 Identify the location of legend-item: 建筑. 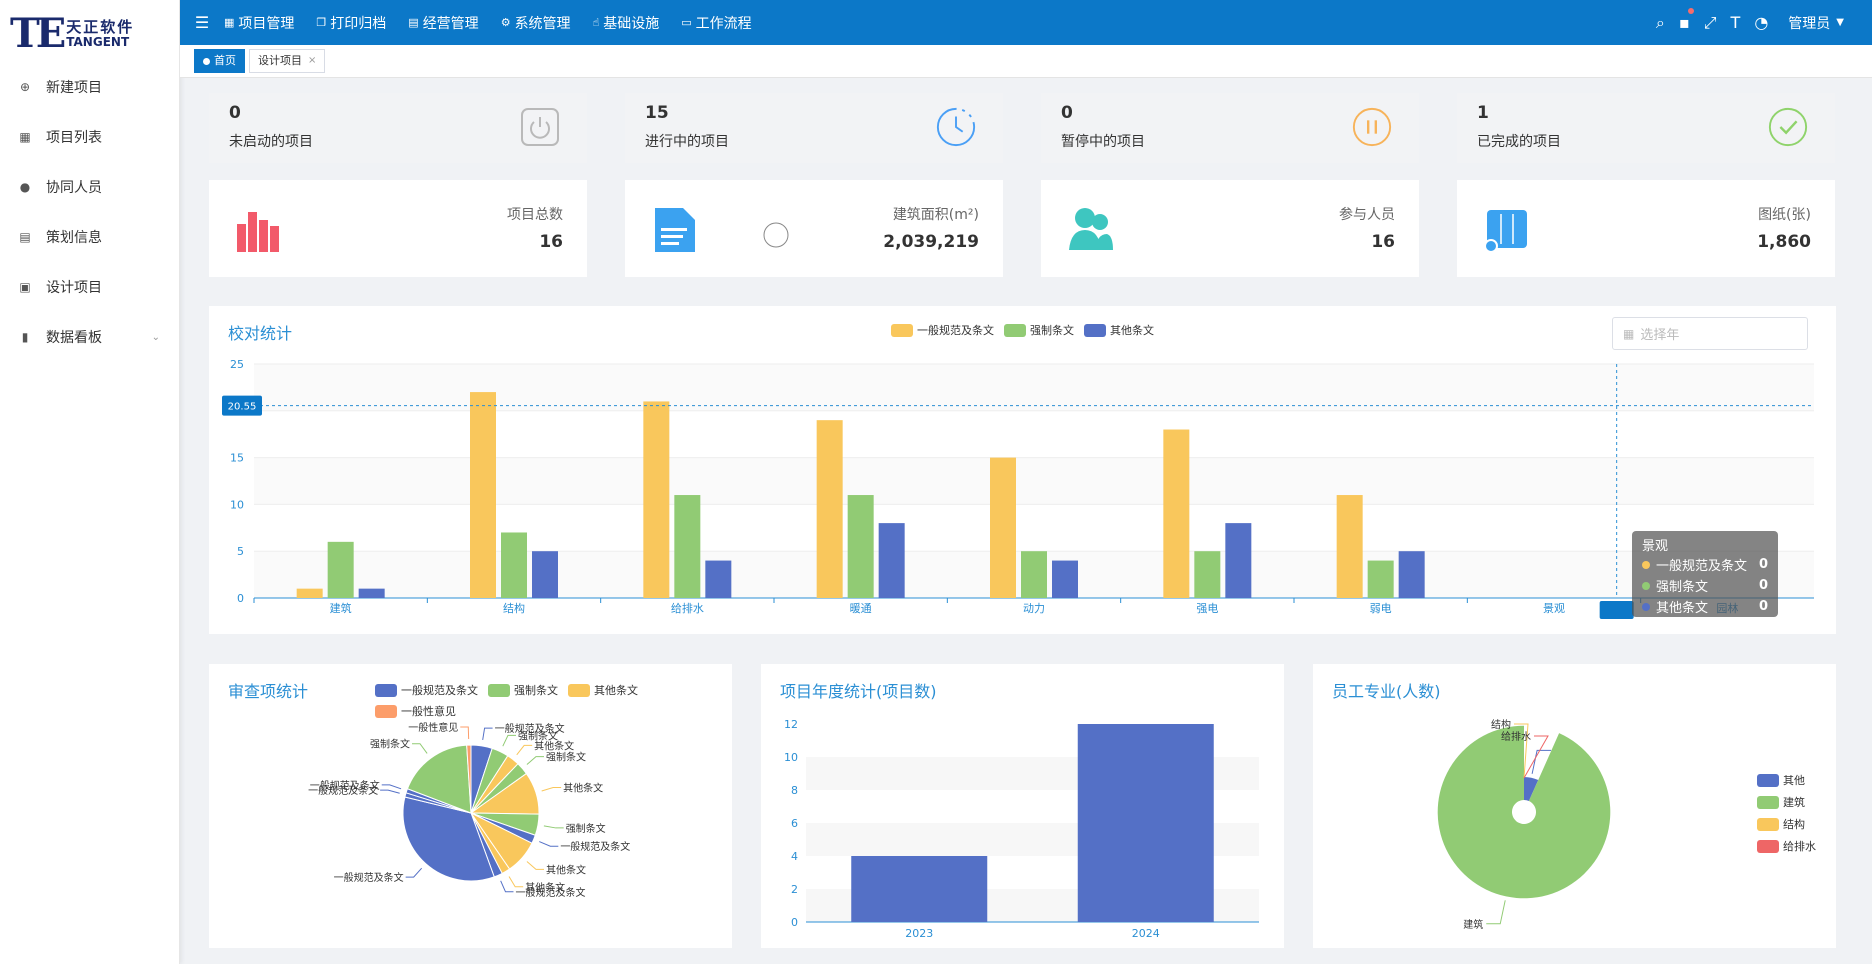
(1781, 802).